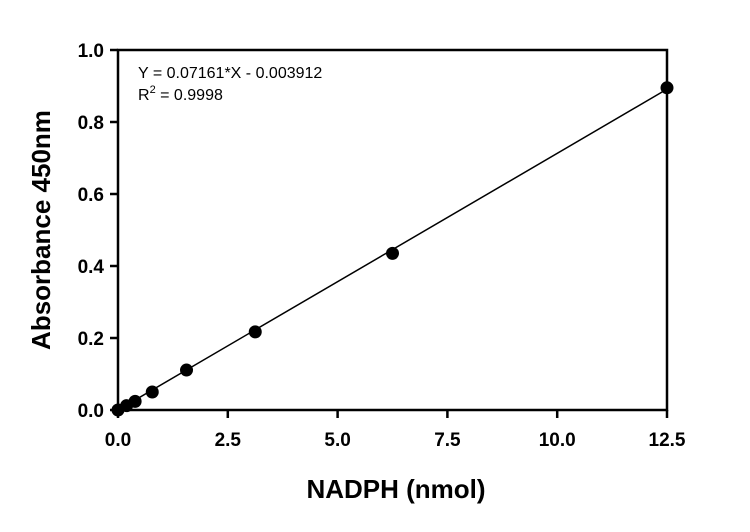 Image resolution: width=750 pixels, height=532 pixels. Describe the element at coordinates (91, 195) in the screenshot. I see `y-tick-label: 0.6` at that location.